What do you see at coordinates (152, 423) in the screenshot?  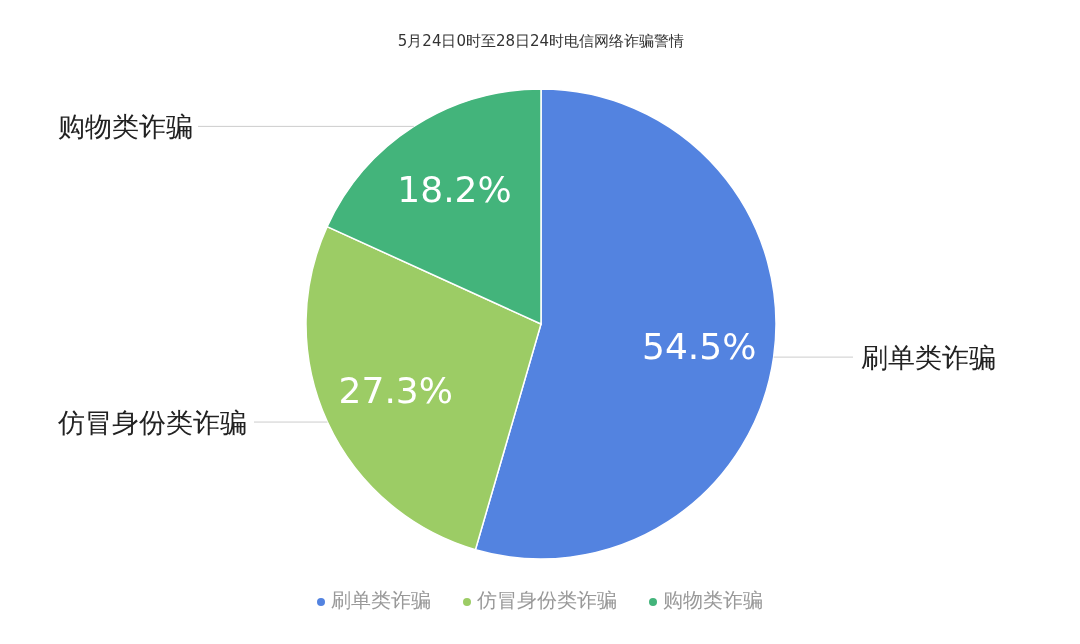 I see `slice-label: 仿冒身份类诈骗` at bounding box center [152, 423].